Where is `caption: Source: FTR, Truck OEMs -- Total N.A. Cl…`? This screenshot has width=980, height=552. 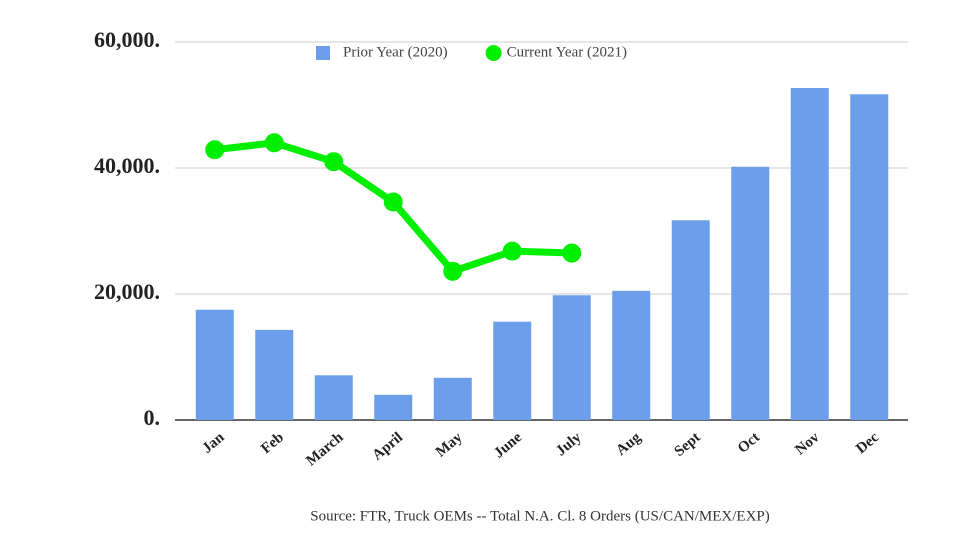
caption: Source: FTR, Truck OEMs -- Total N.A. Cl… is located at coordinates (540, 516).